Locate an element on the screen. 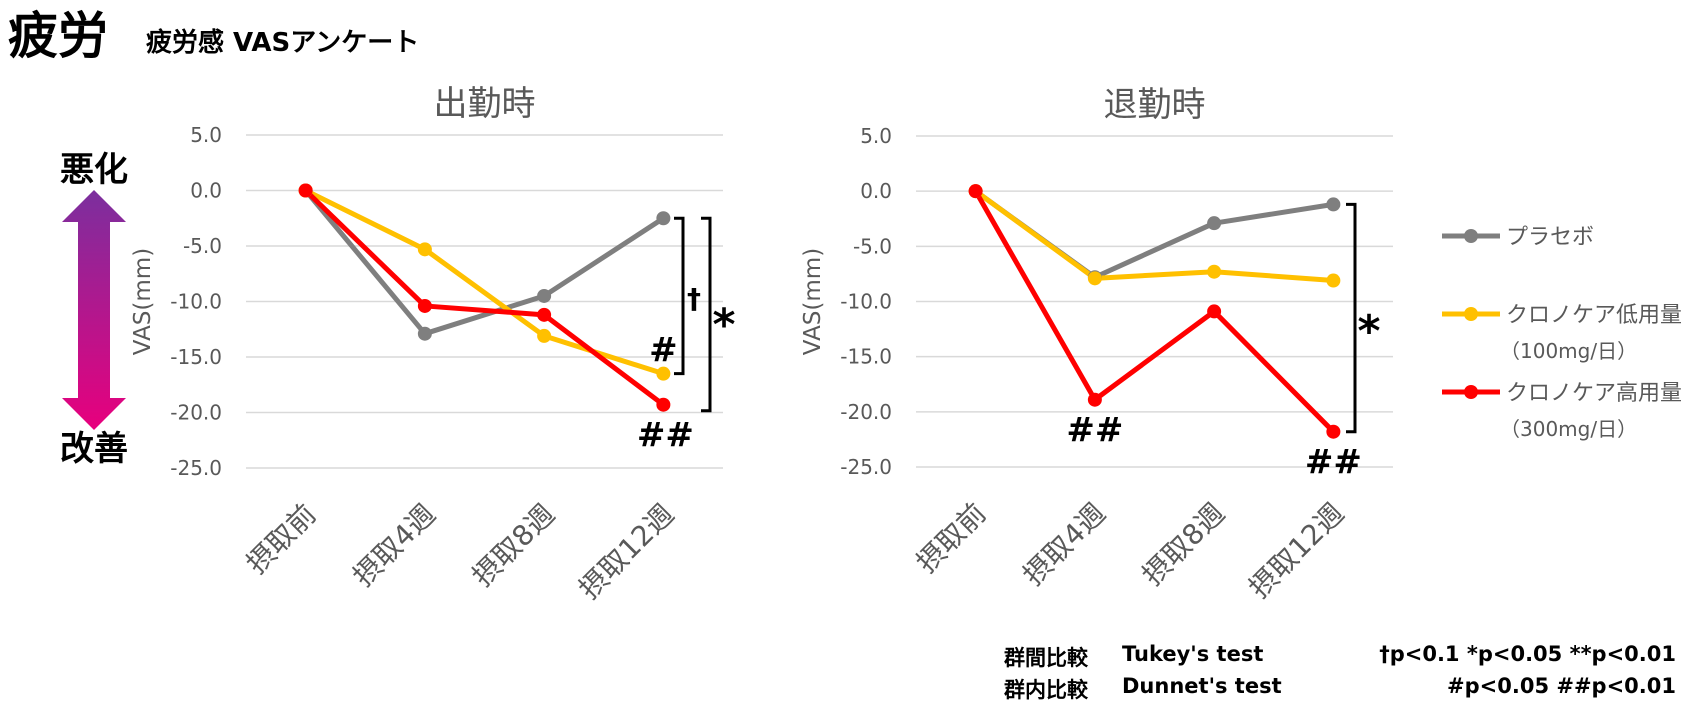 Image resolution: width=1690 pixels, height=706 pixels. footnote-within-label: 群内比較 is located at coordinates (1046, 690).